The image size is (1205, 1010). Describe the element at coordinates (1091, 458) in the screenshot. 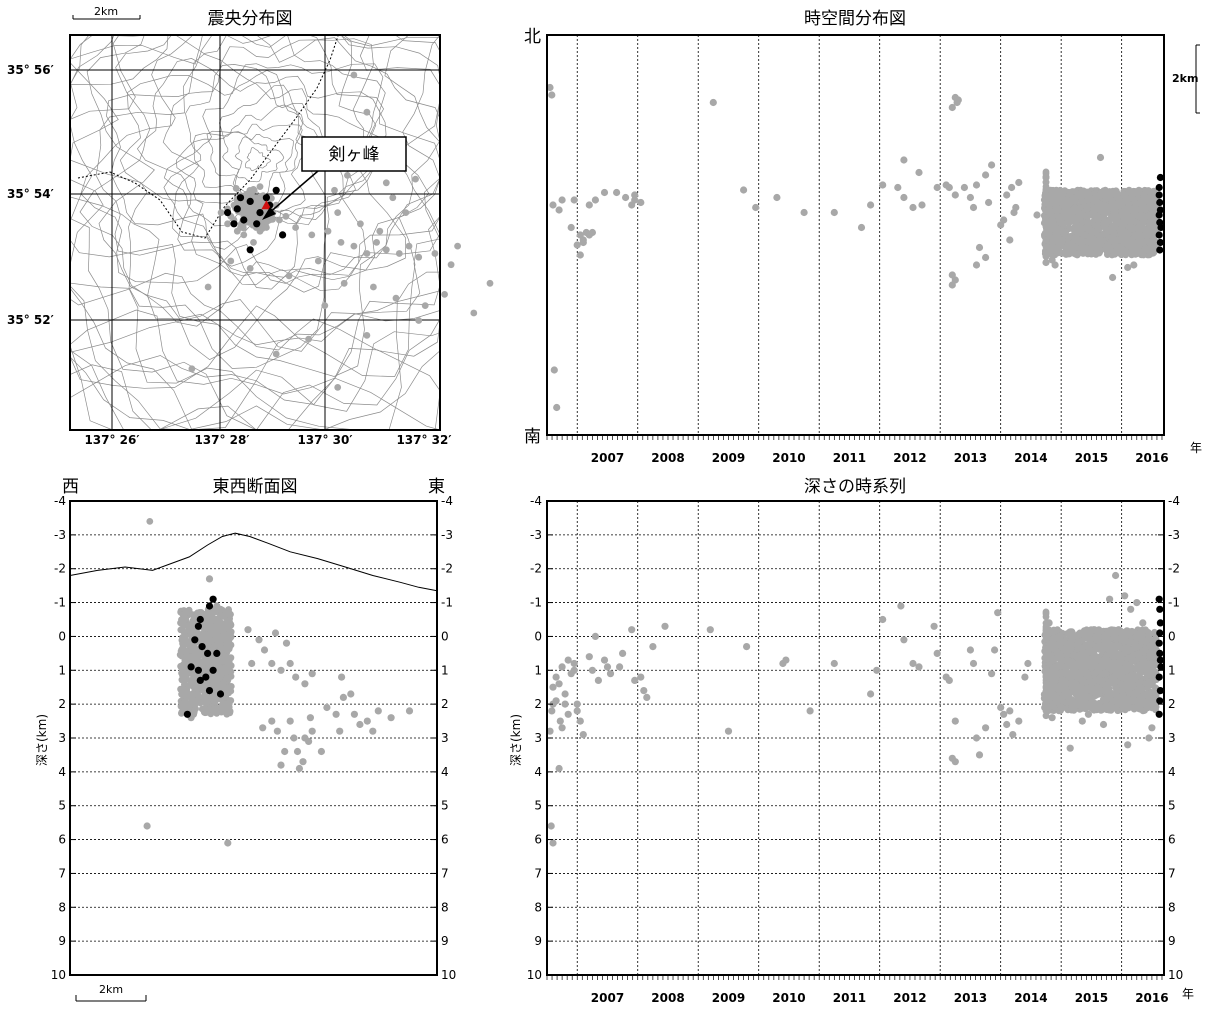

I see `space-time-year-label: 2015` at that location.